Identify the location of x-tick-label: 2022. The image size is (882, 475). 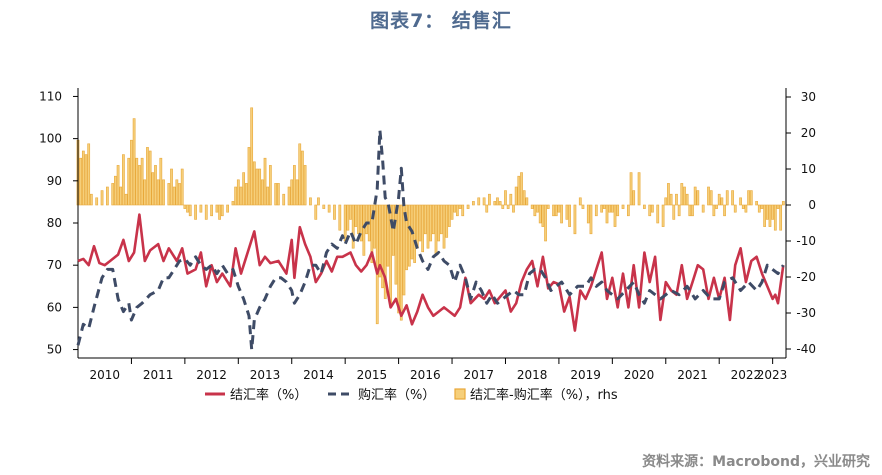
(746, 375).